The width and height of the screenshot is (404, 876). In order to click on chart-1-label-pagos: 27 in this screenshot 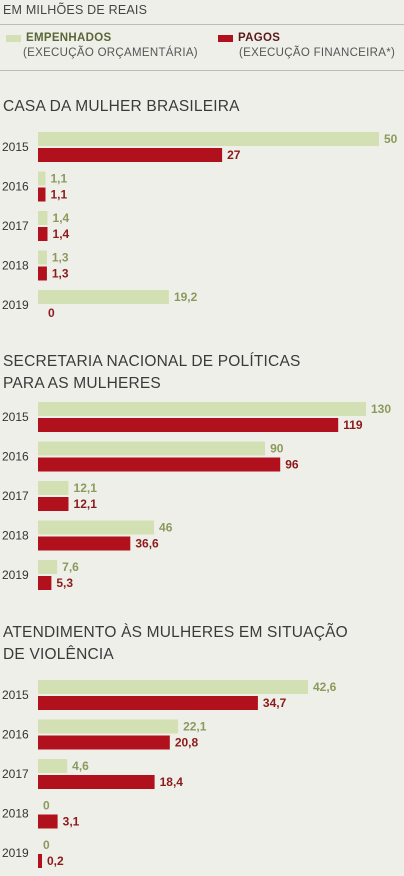, I will do `click(234, 155)`.